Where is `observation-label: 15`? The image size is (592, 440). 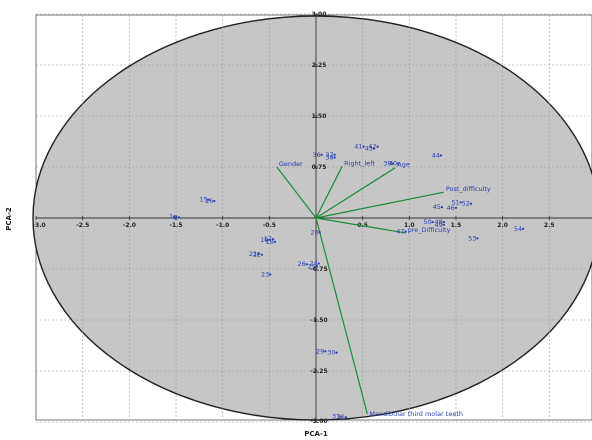 observation-label: 15 is located at coordinates (203, 200).